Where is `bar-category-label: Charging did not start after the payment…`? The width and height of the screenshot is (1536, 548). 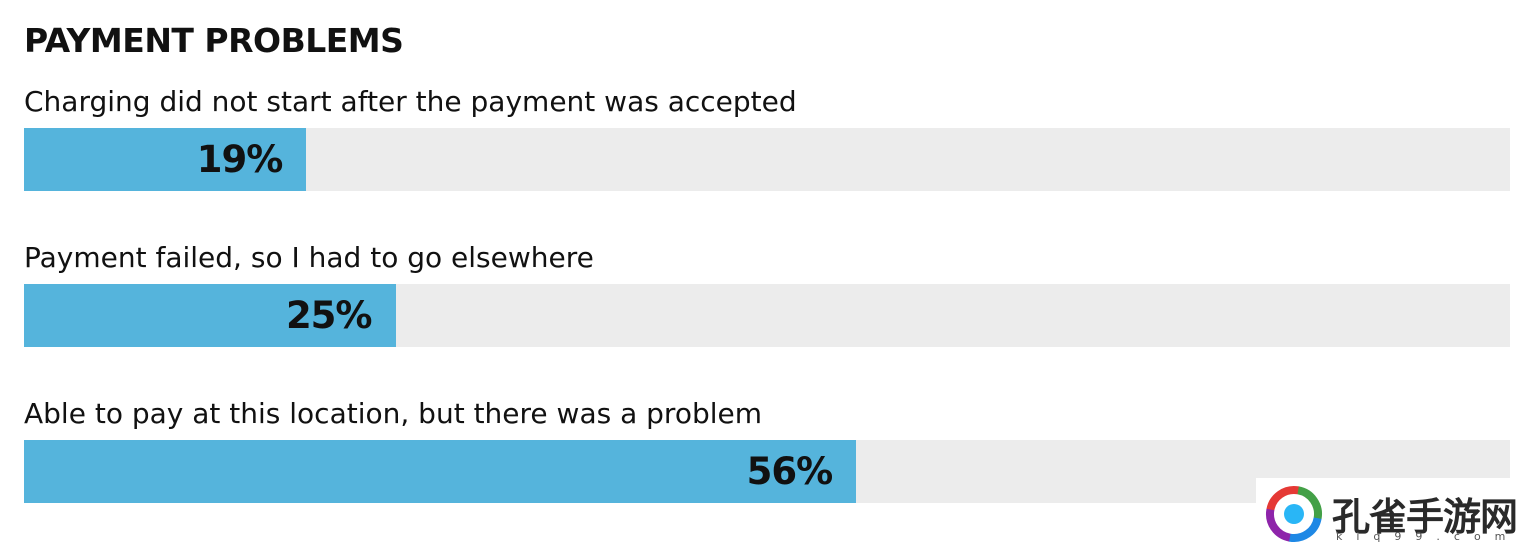 bar-category-label: Charging did not start after the payment… is located at coordinates (410, 101).